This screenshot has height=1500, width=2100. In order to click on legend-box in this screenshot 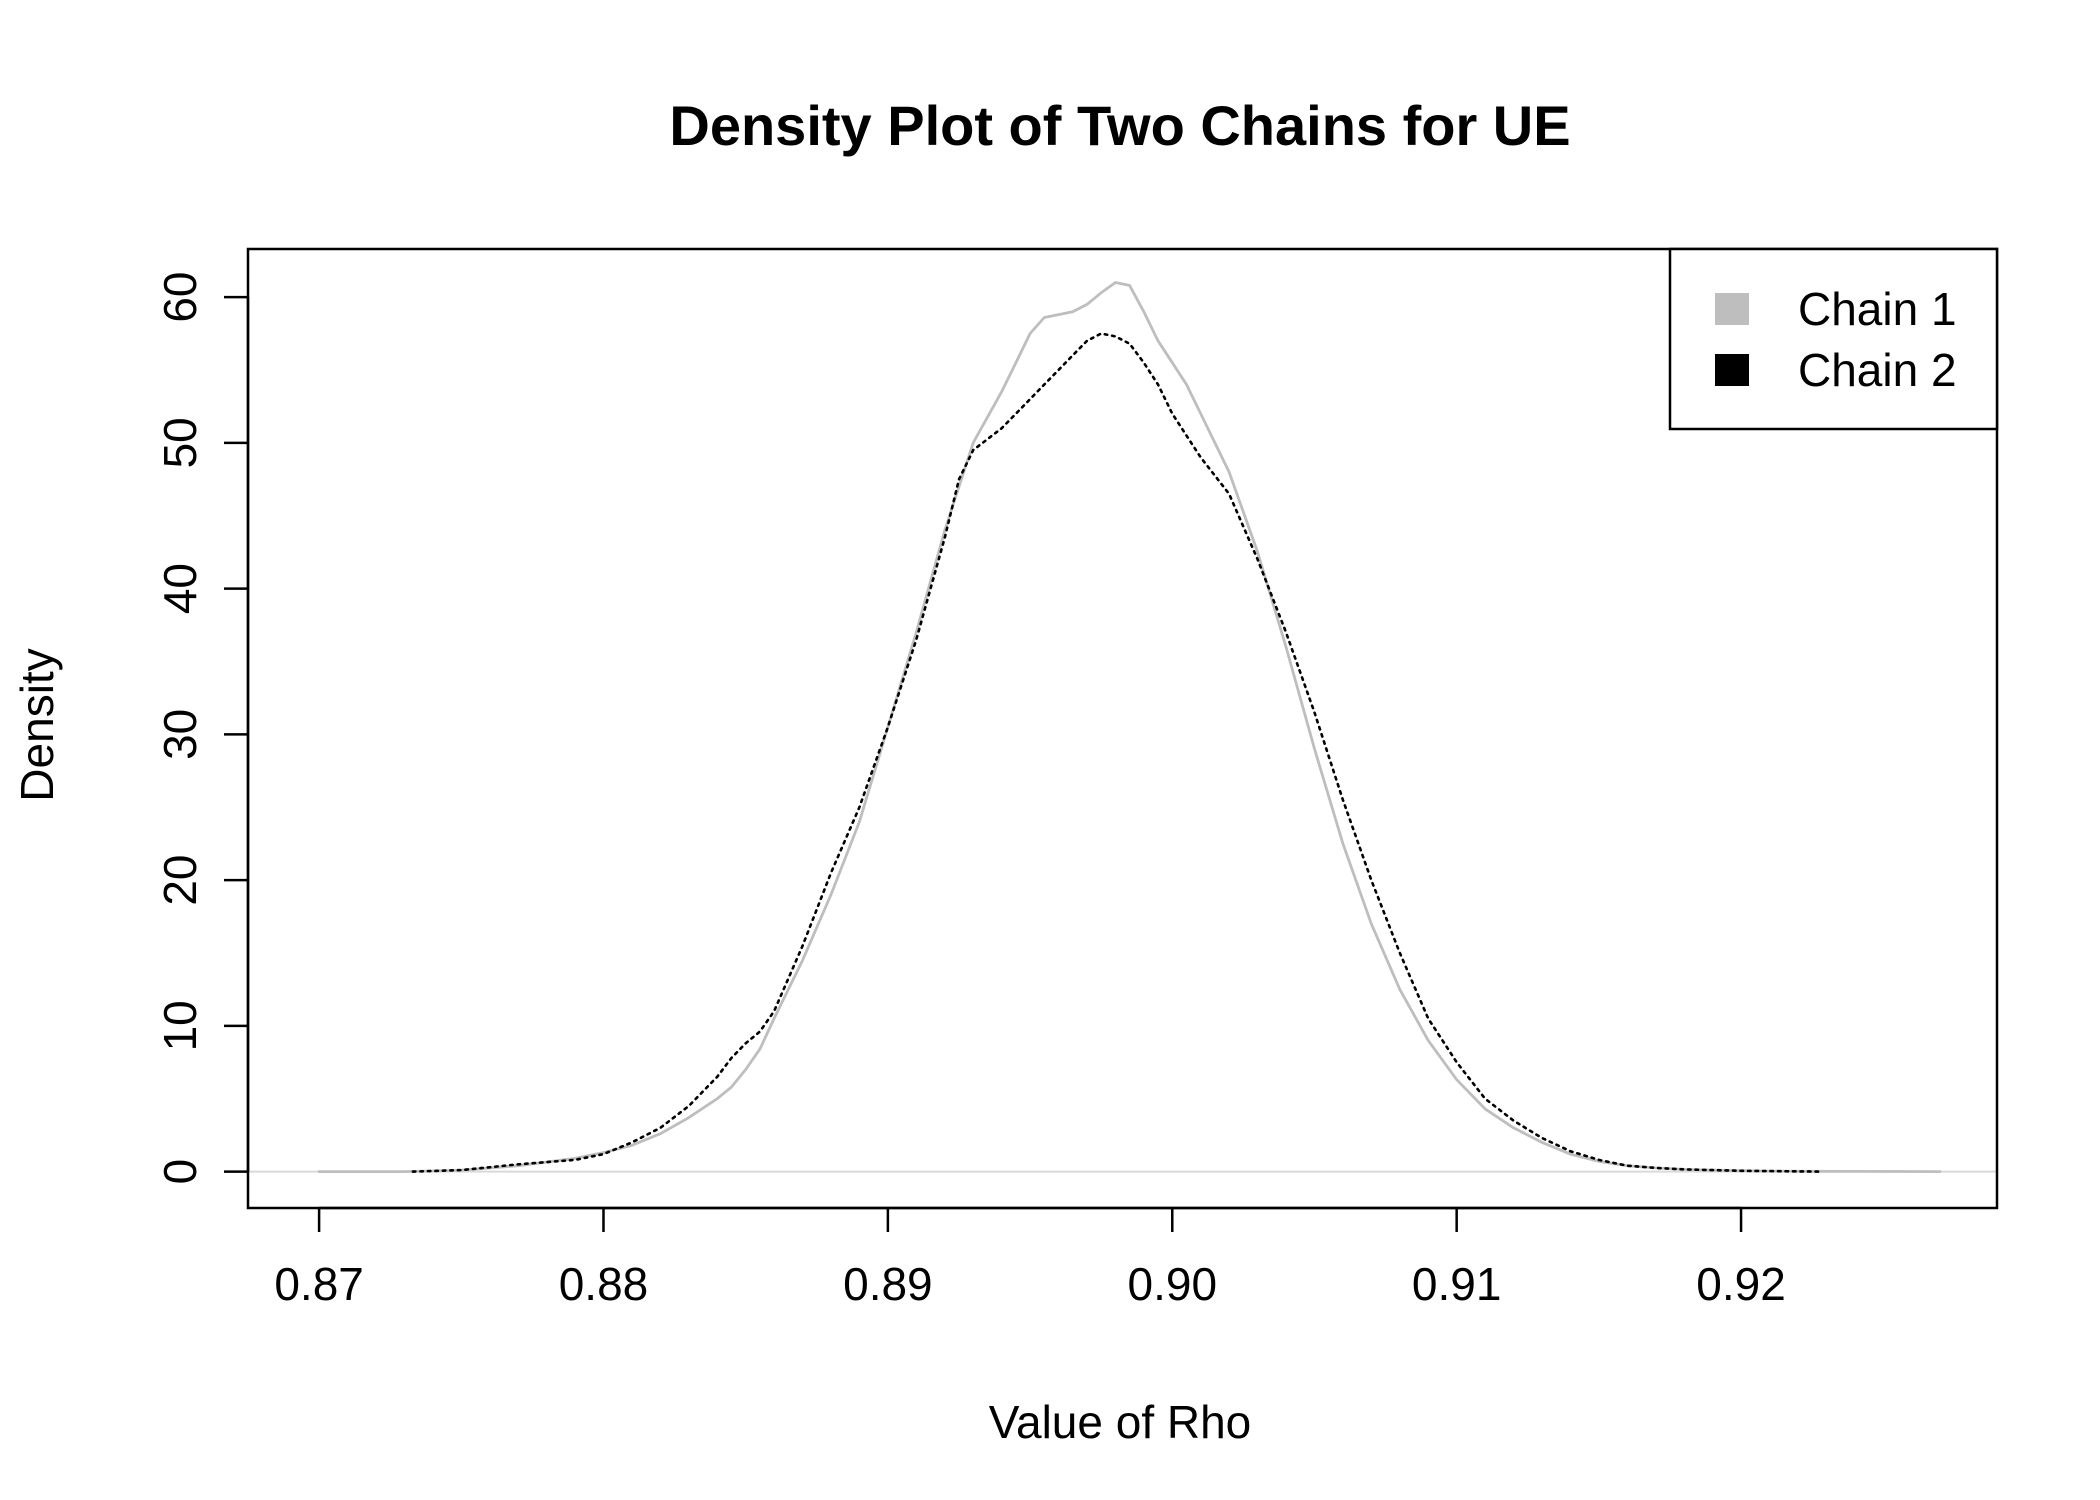, I will do `click(1833, 339)`.